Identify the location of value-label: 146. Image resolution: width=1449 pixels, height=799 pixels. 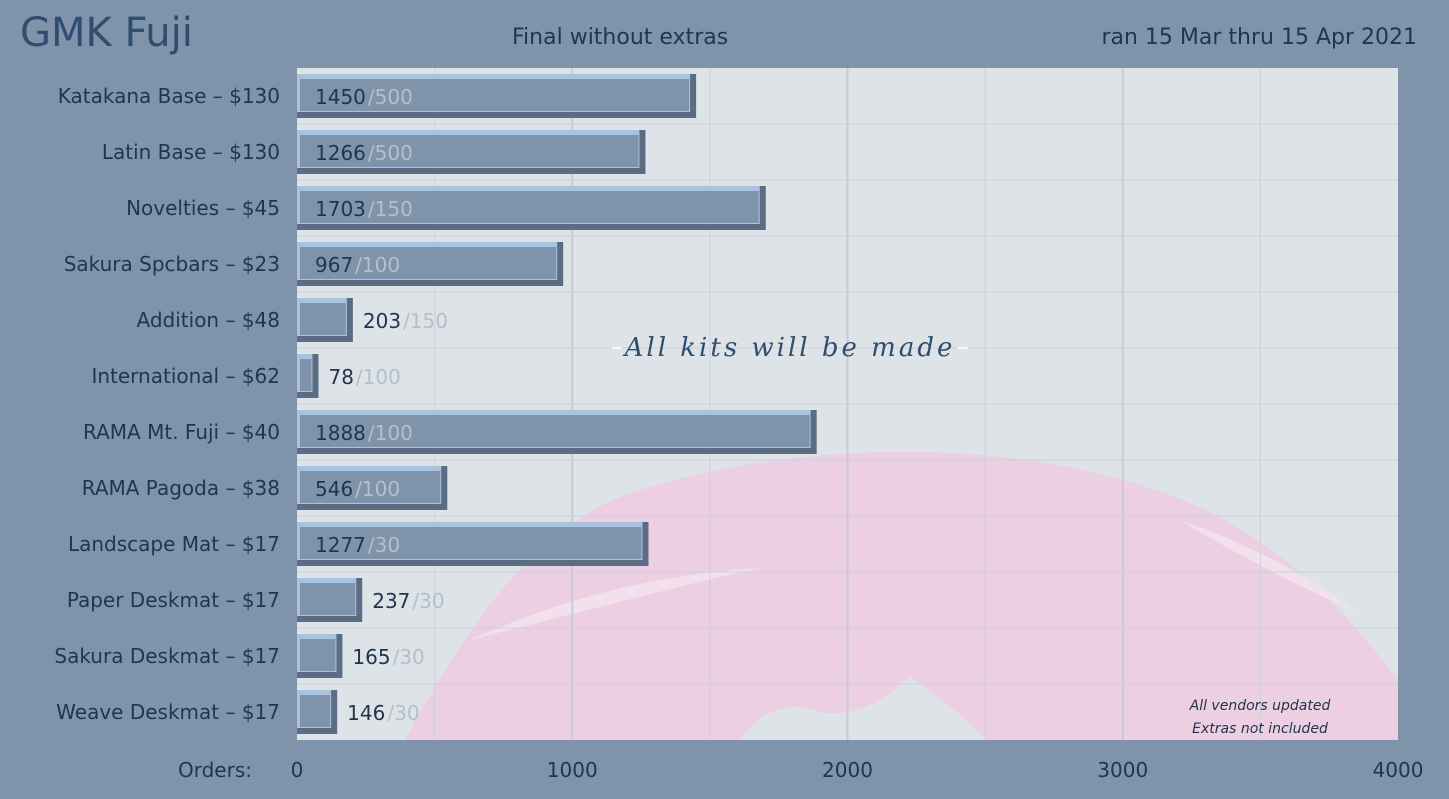
(366, 713).